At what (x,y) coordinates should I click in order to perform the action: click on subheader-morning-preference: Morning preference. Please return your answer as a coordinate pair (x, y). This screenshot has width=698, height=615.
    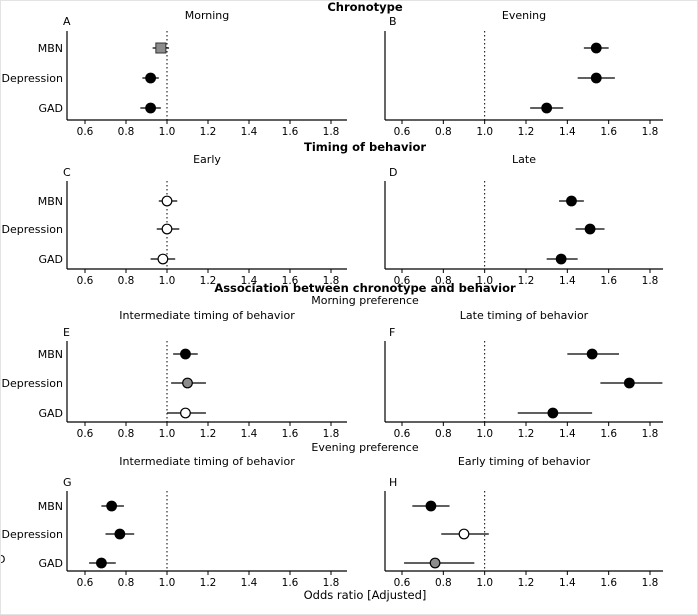
    Looking at the image, I should click on (365, 300).